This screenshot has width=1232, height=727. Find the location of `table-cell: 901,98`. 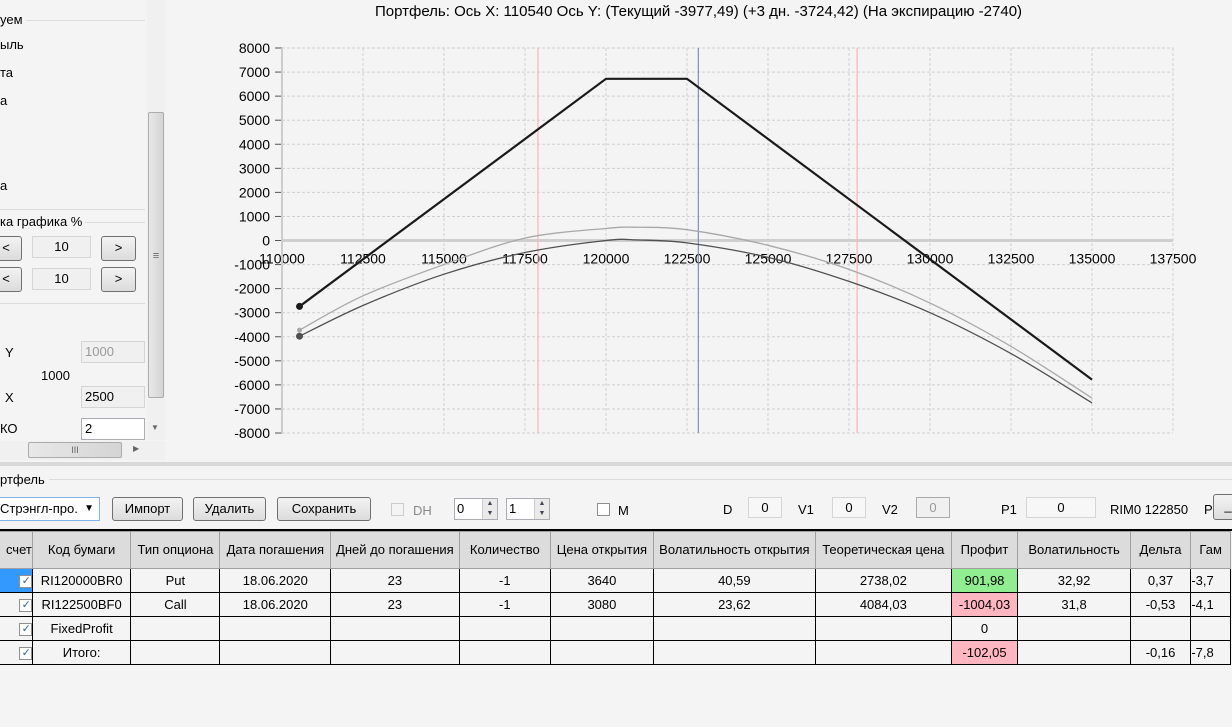

table-cell: 901,98 is located at coordinates (984, 580).